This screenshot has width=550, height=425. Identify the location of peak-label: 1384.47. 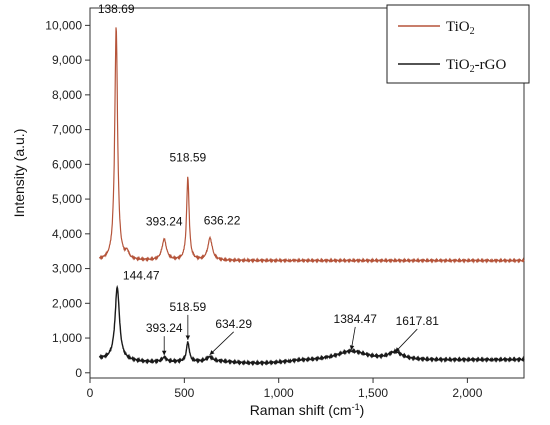
(356, 319).